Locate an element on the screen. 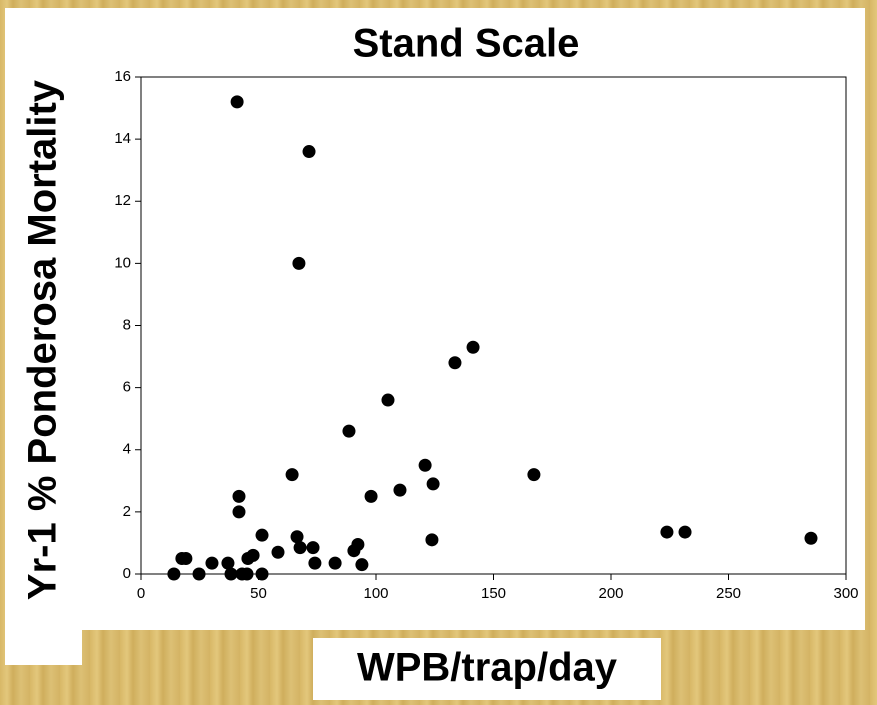 This screenshot has width=877, height=705. x-axis-label: WPB/trap/day is located at coordinates (487, 668).